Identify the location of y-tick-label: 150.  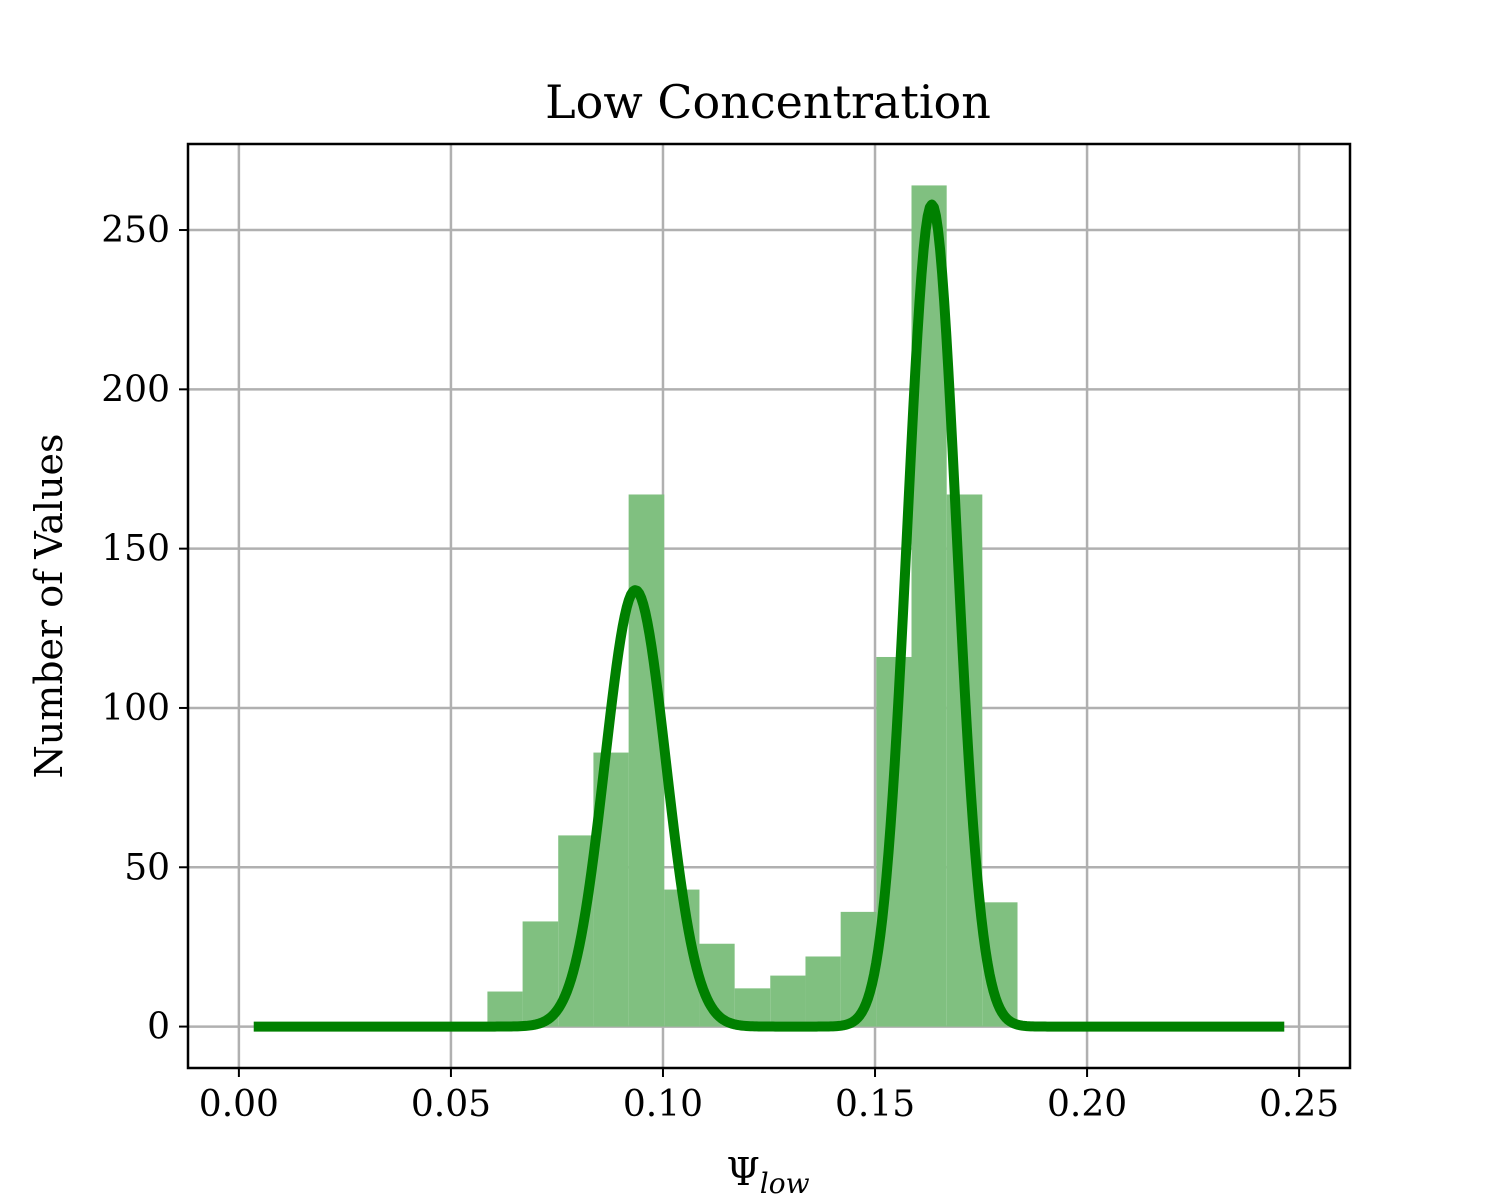
(135, 549).